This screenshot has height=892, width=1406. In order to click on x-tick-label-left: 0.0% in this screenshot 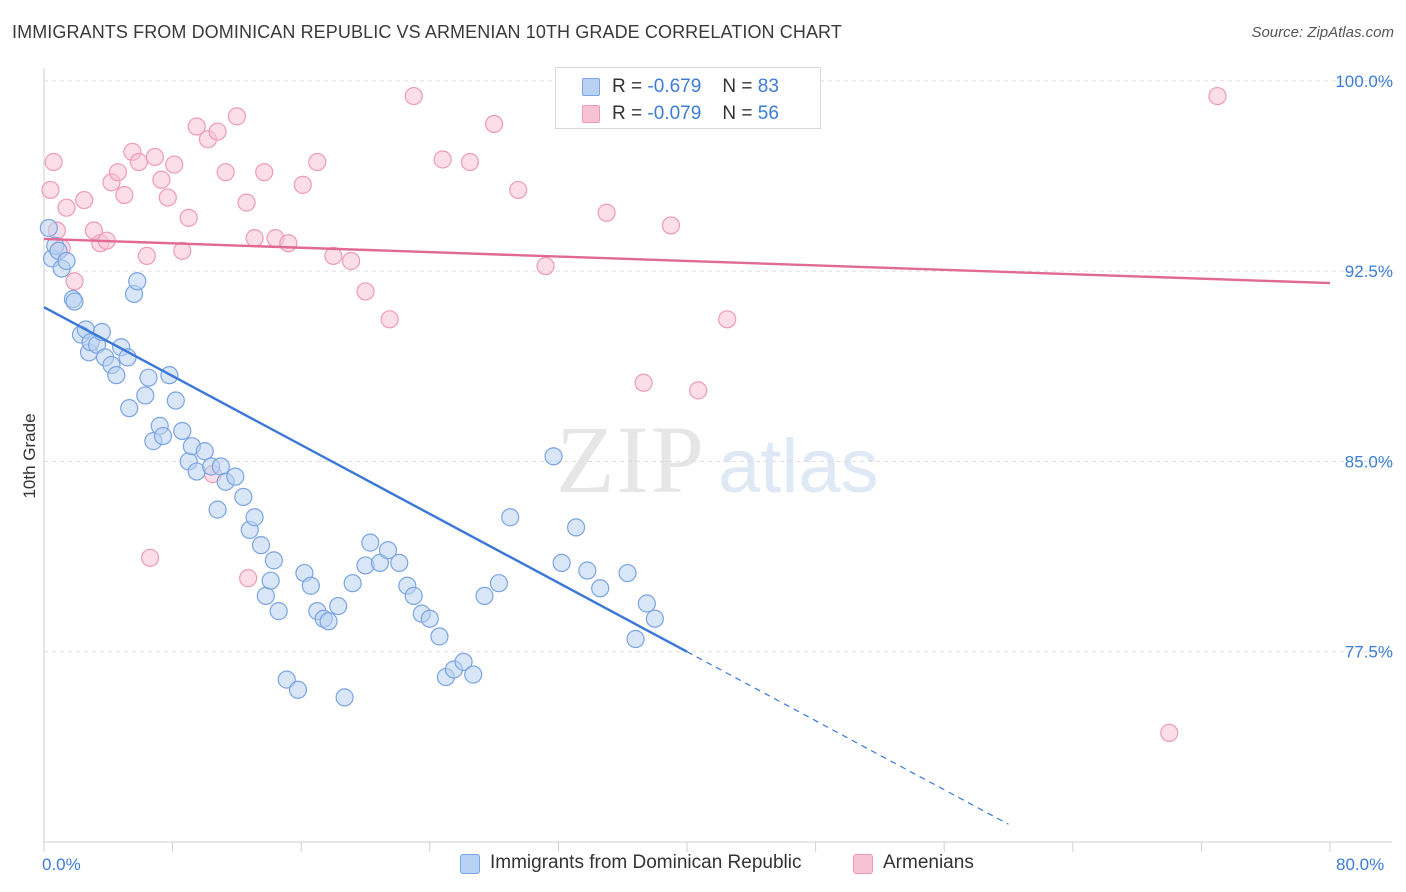, I will do `click(61, 864)`.